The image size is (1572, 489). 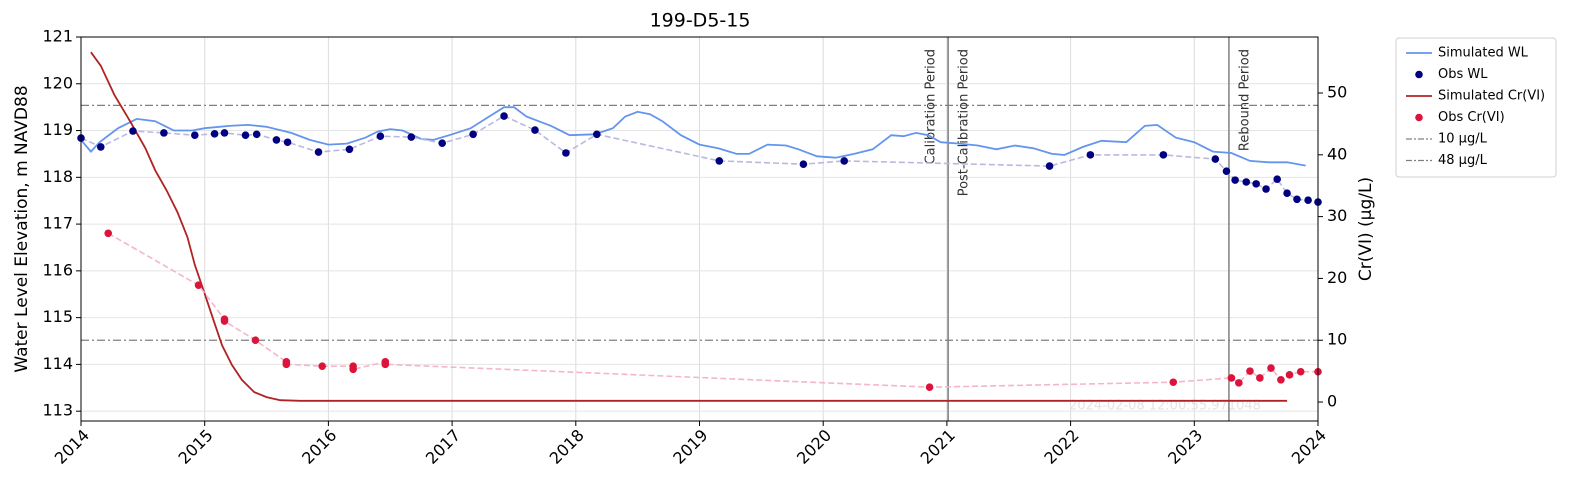 I want to click on y2-tick-label: 40, so click(x=1337, y=153).